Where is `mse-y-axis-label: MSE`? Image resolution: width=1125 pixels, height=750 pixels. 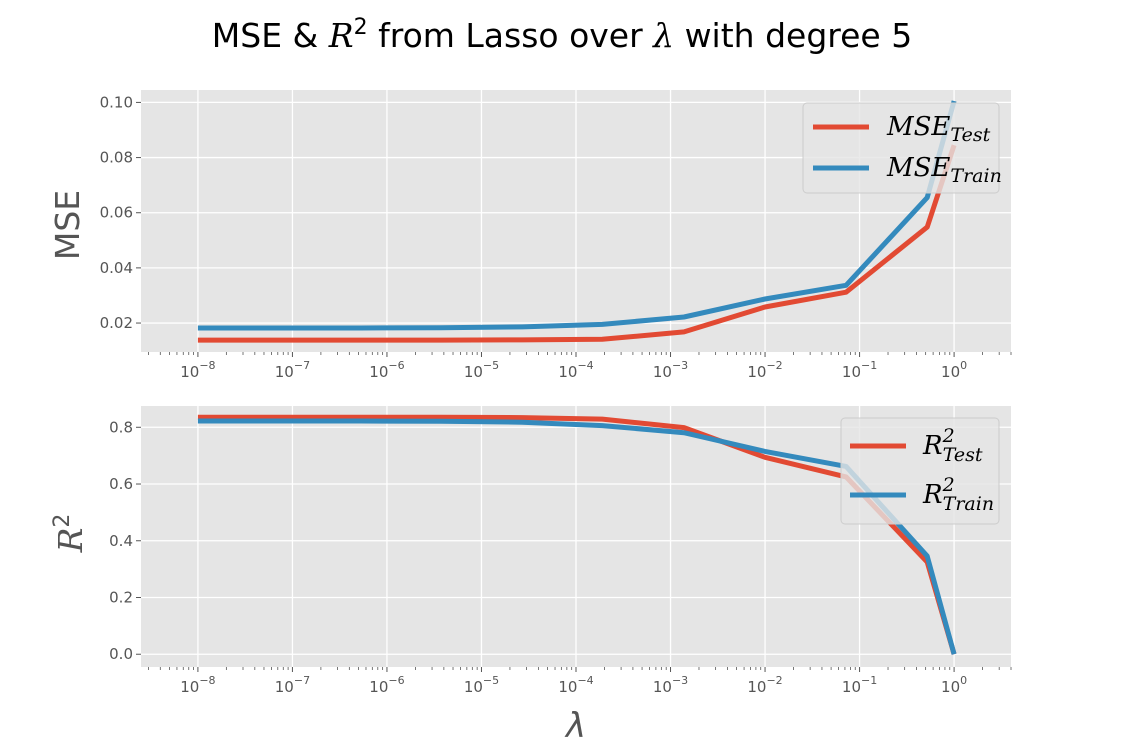
mse-y-axis-label: MSE is located at coordinates (67, 225).